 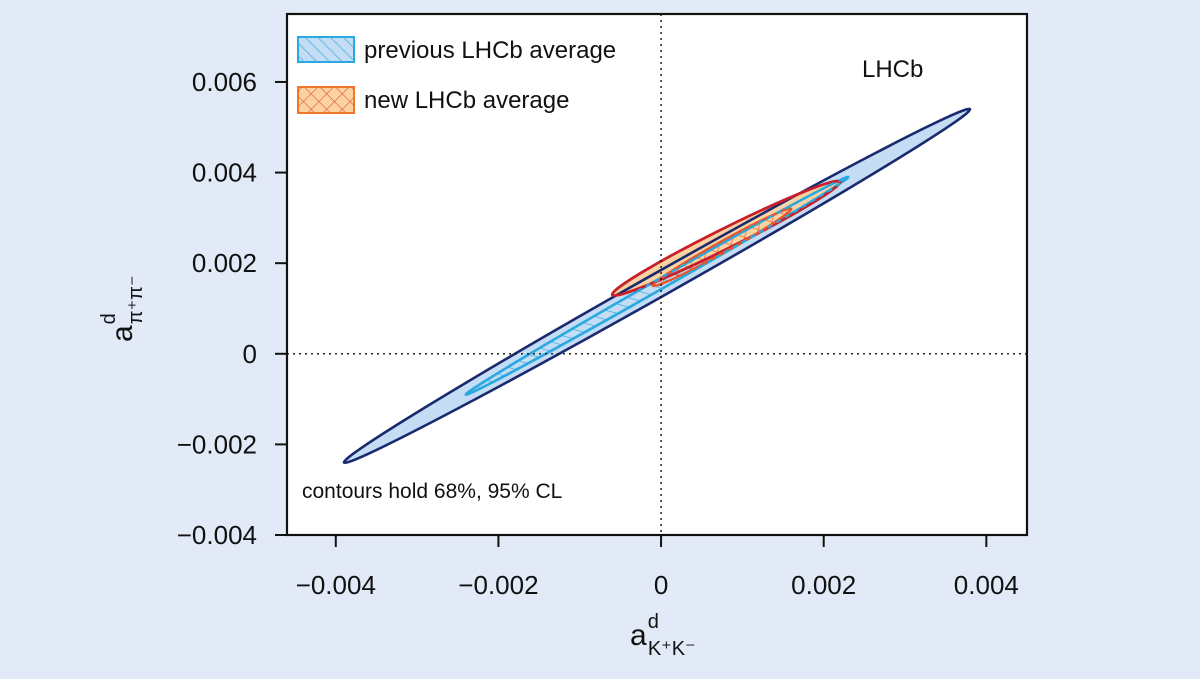 I want to click on confidence-annotation: contours hold 68%, 95% CL, so click(x=432, y=491).